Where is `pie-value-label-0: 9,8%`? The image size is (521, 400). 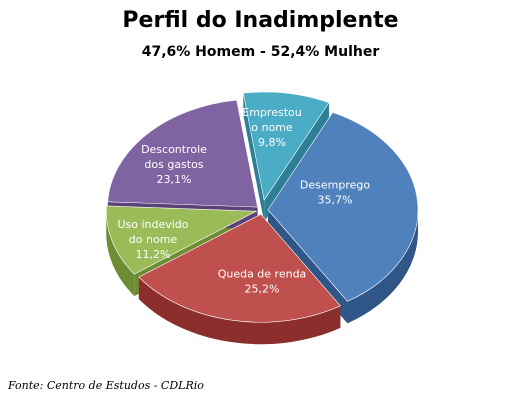
pie-value-label-0: 9,8% is located at coordinates (272, 142).